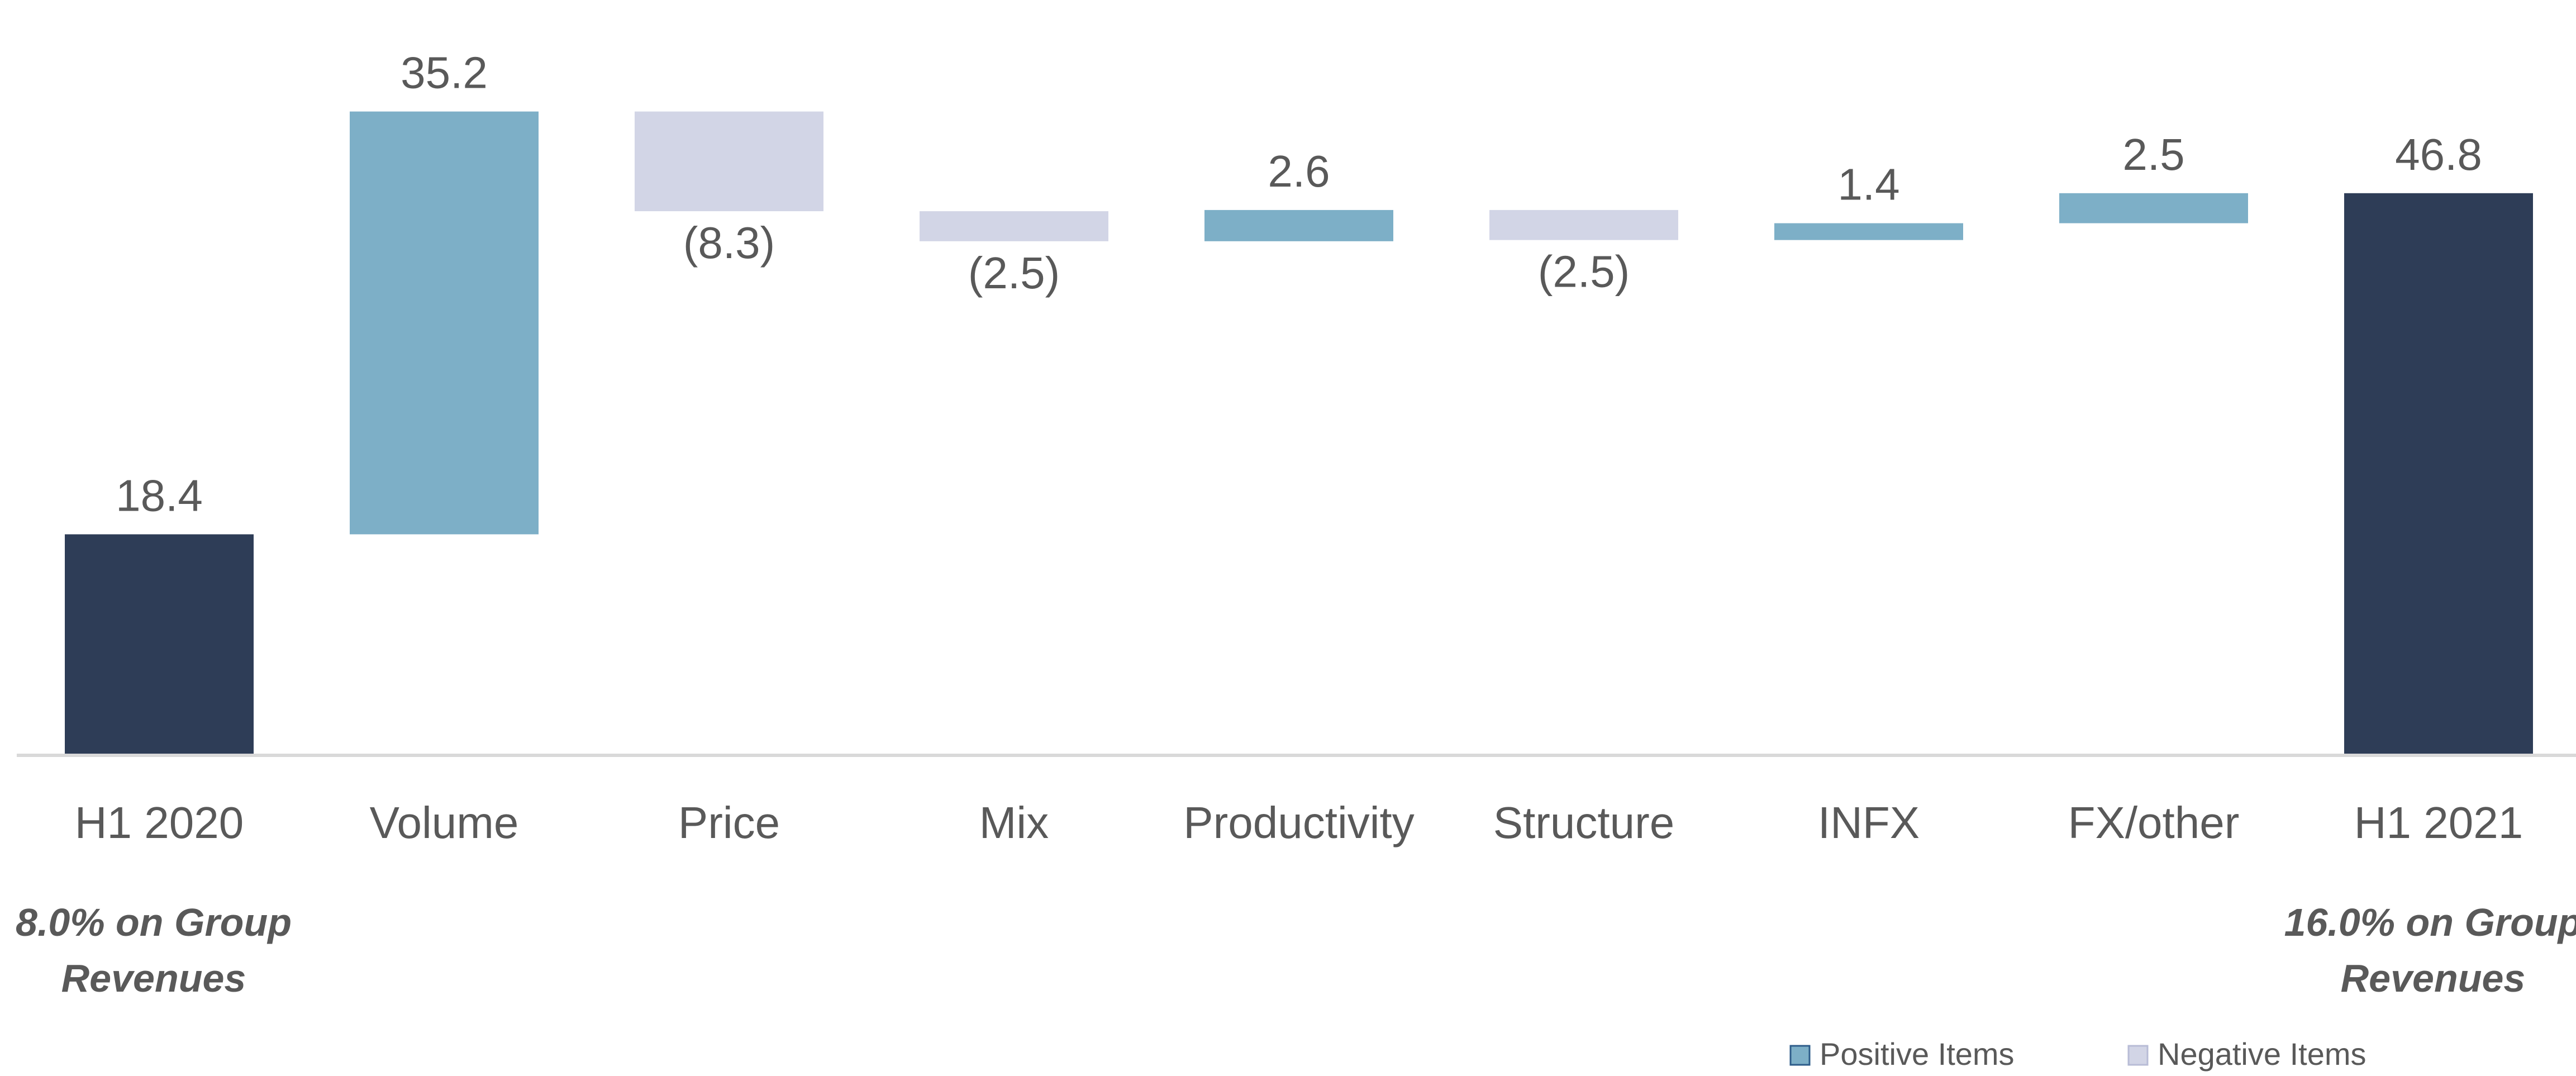 This screenshot has height=1076, width=2576. Describe the element at coordinates (153, 978) in the screenshot. I see `note-h1-2020-line-2: Revenues` at that location.